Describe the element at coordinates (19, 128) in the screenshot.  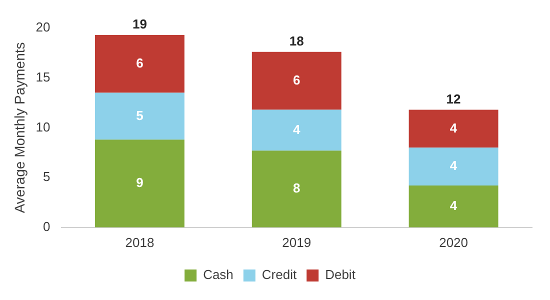
I see `y-axis-title: Average Monthly Payments` at that location.